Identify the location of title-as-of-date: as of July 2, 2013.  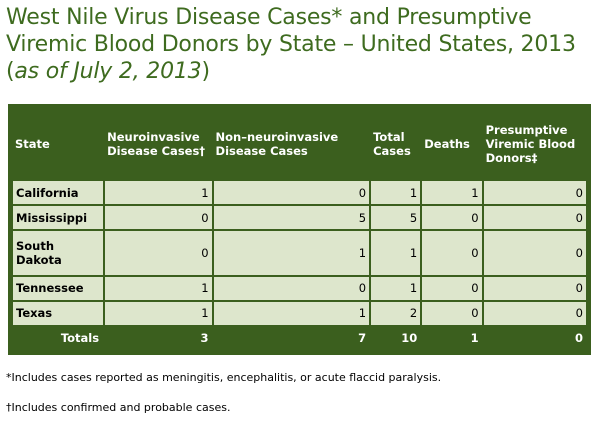
(108, 71).